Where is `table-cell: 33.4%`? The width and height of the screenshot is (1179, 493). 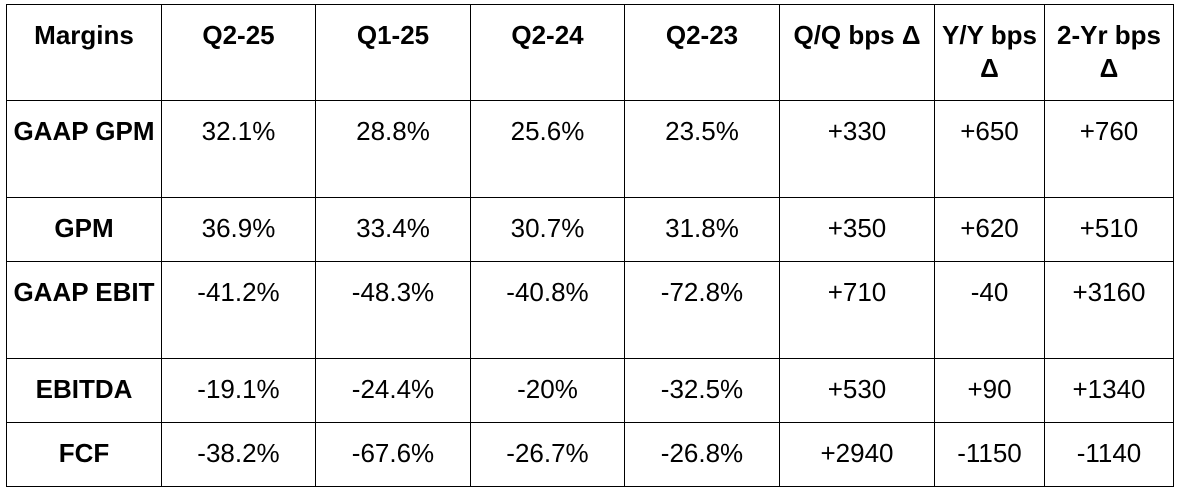
table-cell: 33.4% is located at coordinates (393, 229).